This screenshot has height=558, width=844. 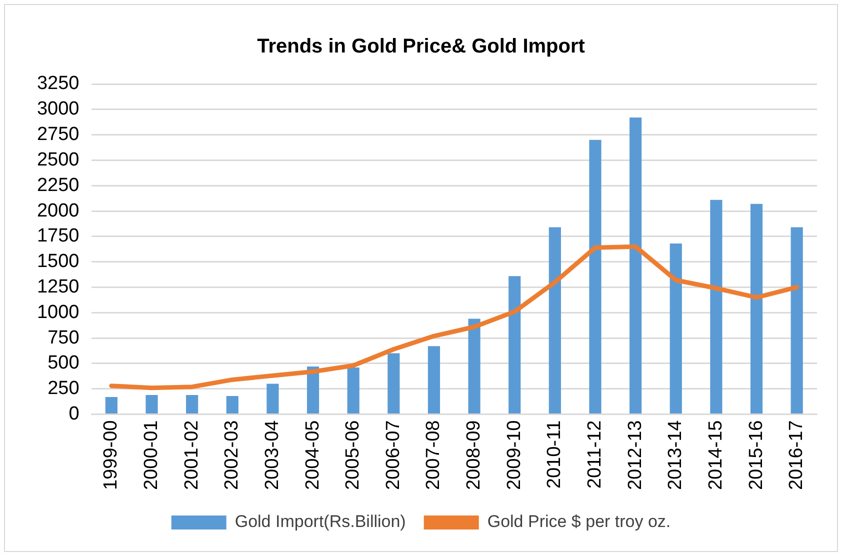 I want to click on y-tick-label: 1750, so click(x=58, y=236).